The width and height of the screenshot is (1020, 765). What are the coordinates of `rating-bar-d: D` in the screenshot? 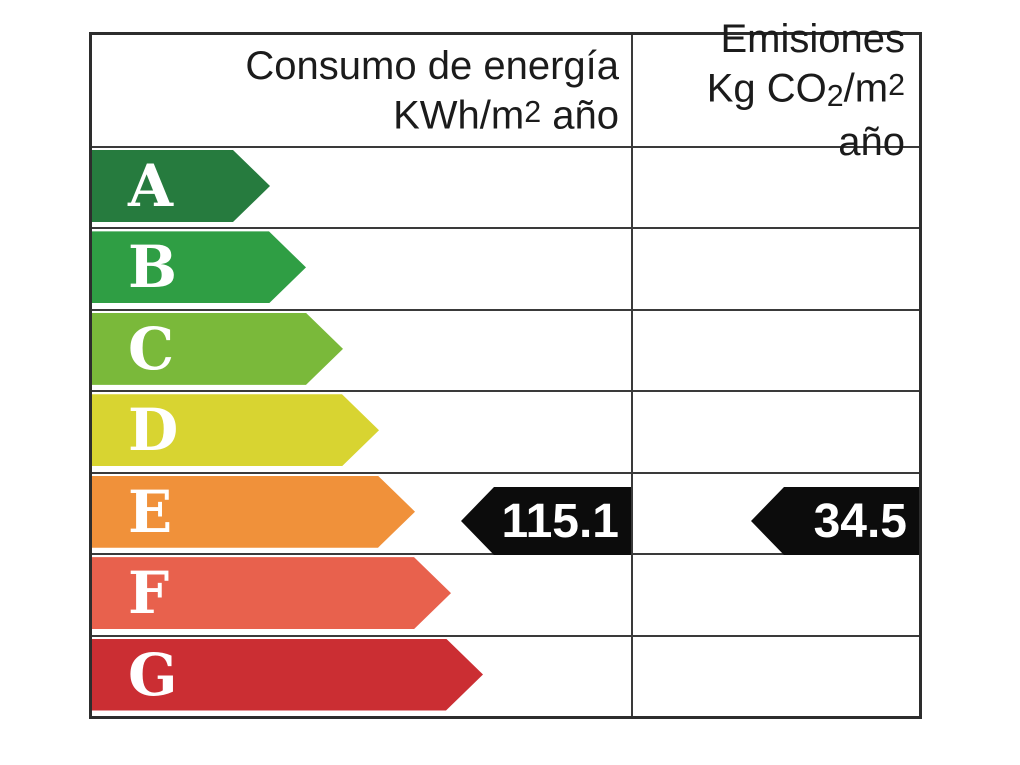 It's located at (235, 430).